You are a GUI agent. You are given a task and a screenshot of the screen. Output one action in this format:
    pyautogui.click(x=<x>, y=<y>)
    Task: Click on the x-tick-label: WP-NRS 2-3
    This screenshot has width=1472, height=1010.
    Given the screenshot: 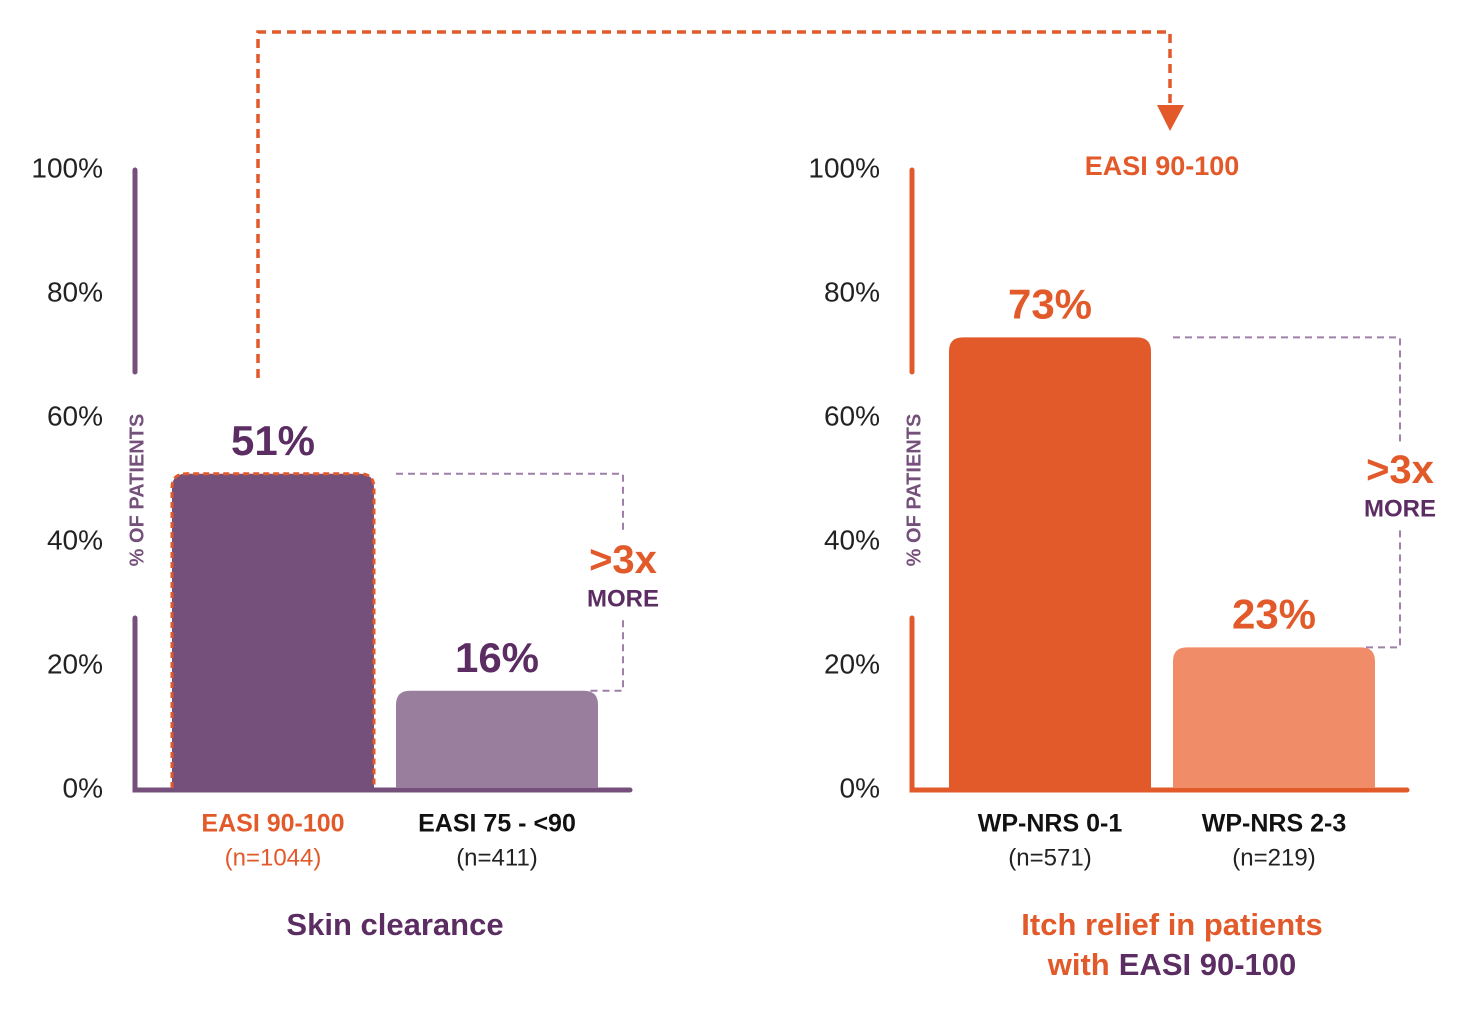 What is the action you would take?
    pyautogui.click(x=1274, y=824)
    